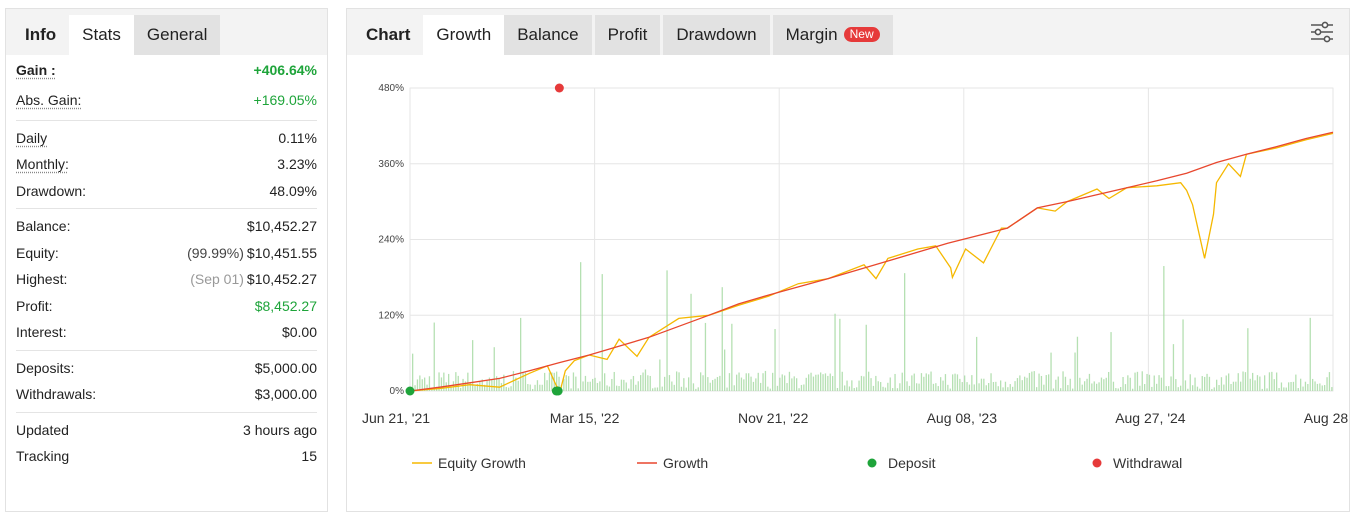  I want to click on tab-drawdown: Drawdown, so click(716, 35).